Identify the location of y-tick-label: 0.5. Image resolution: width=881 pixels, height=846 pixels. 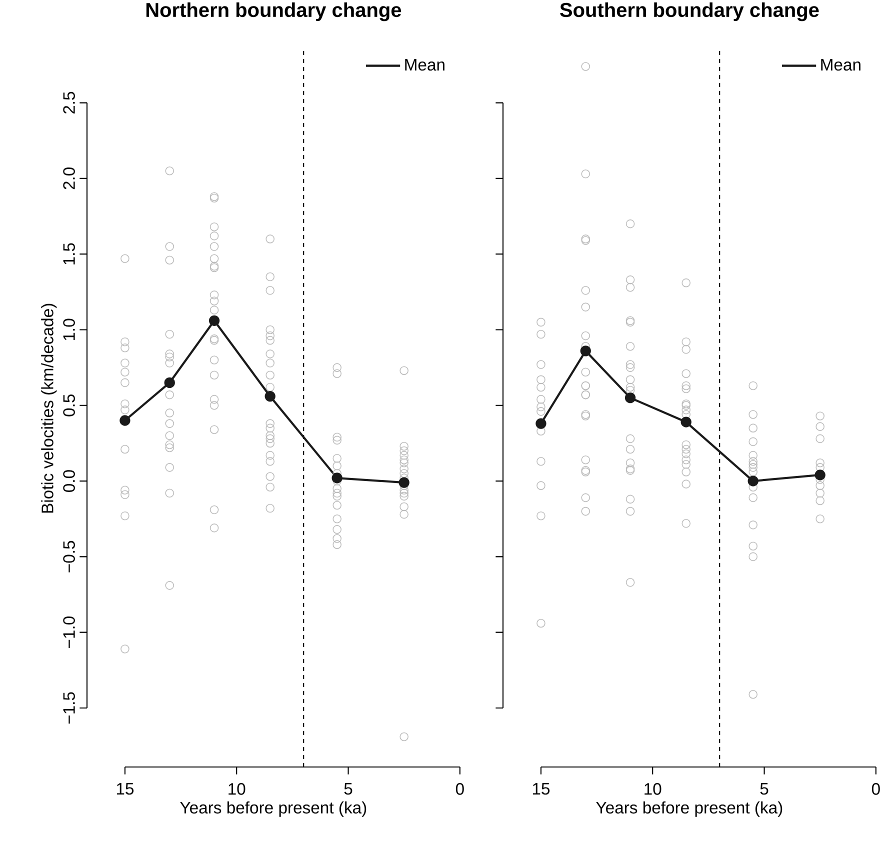
(69, 405).